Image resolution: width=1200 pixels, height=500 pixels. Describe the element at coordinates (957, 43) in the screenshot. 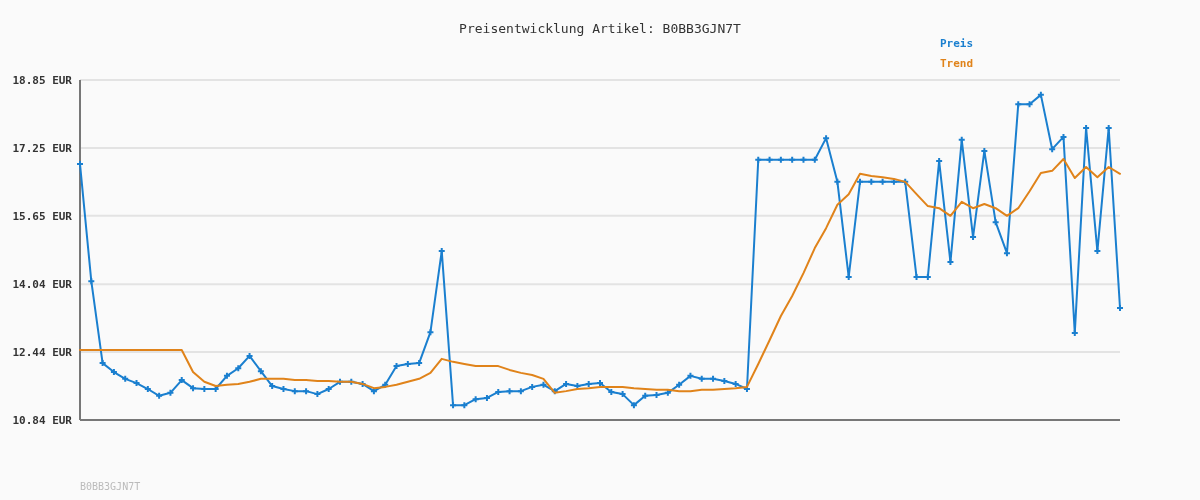

I see `text: Preis` at that location.